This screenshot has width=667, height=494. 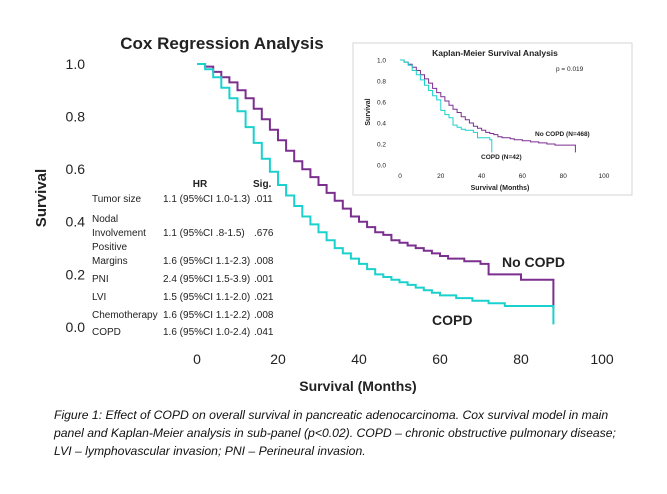 I want to click on hr-row-6-sig: .041, so click(x=264, y=332).